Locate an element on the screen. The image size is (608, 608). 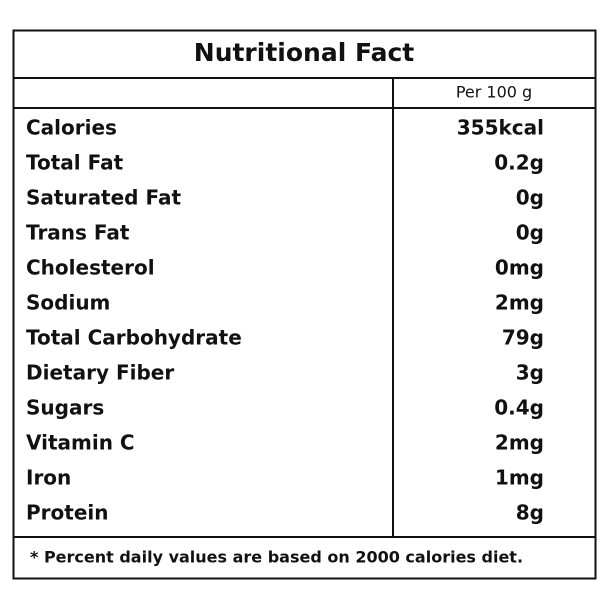
nutrient-name: Calories is located at coordinates (71, 128).